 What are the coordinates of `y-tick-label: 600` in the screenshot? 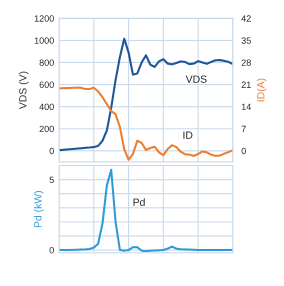 It's located at (47, 85).